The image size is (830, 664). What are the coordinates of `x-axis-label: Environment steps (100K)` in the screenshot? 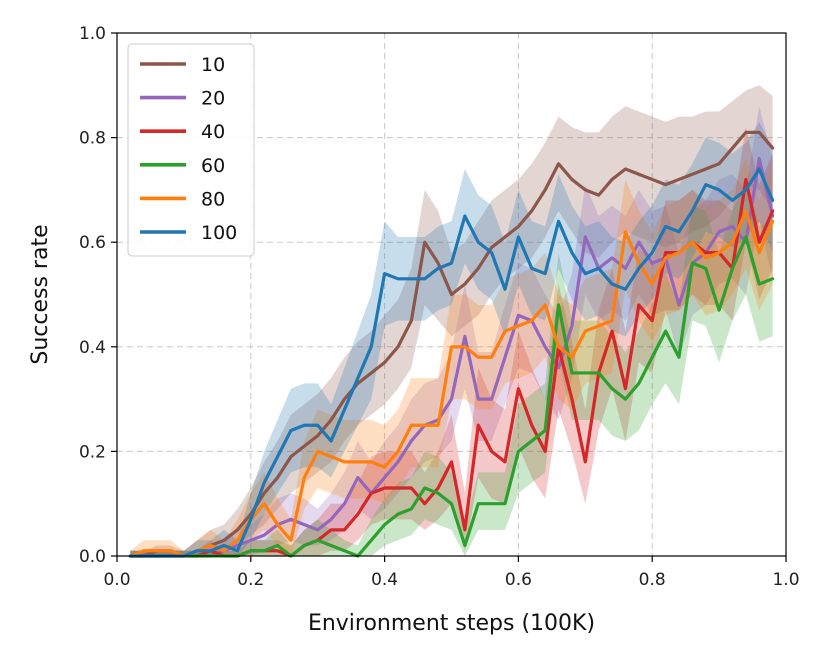 It's located at (451, 623).